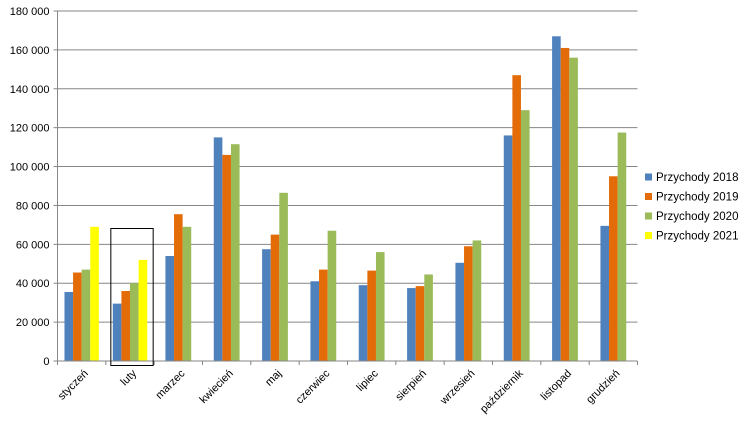 The image size is (750, 433). I want to click on highlight-box, so click(132, 297).